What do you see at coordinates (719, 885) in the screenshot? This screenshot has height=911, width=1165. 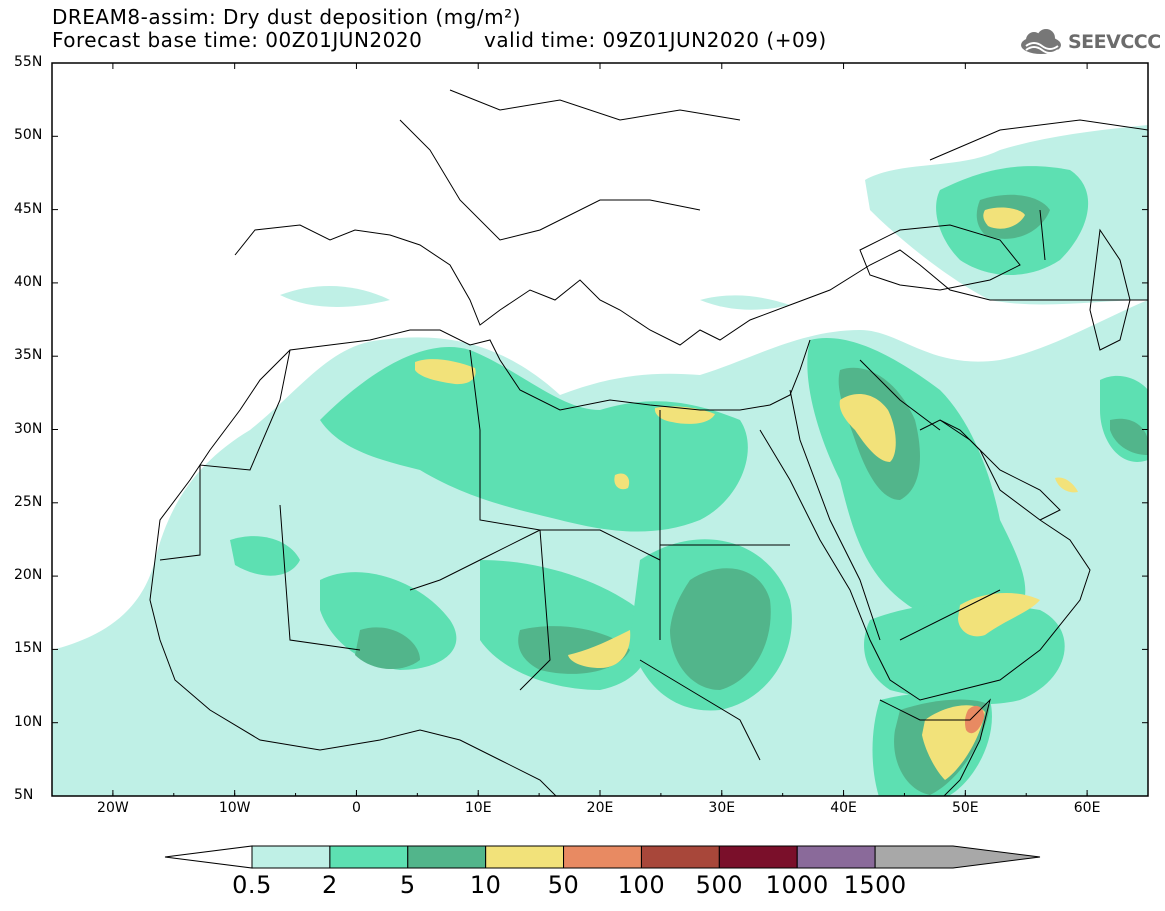 I see `colorbar-label: 500` at bounding box center [719, 885].